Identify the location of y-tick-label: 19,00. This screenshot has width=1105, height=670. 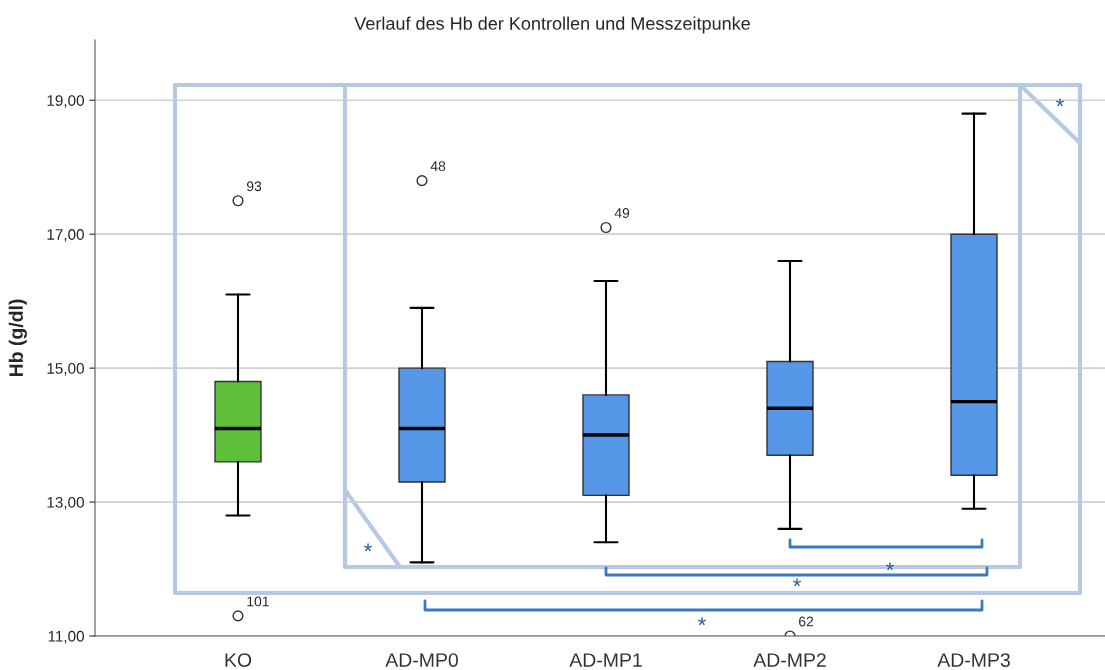
(65, 101).